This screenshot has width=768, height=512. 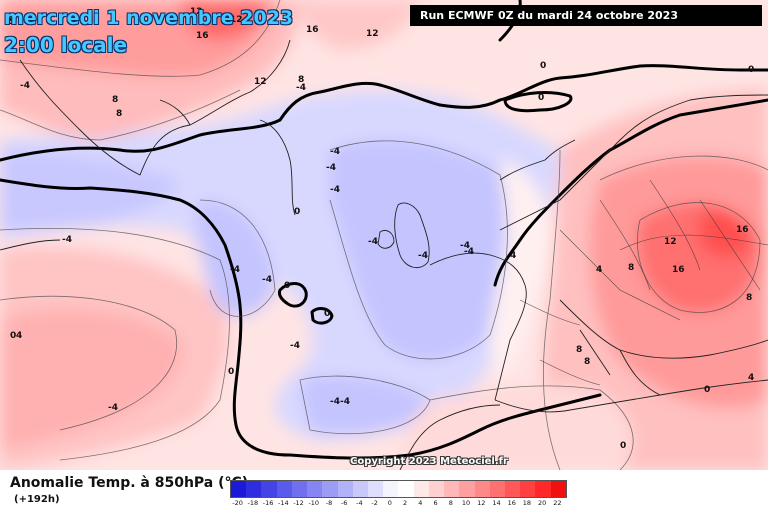 What do you see at coordinates (429, 461) in the screenshot?
I see `copyright: Copyright 2023 Meteociel.fr` at bounding box center [429, 461].